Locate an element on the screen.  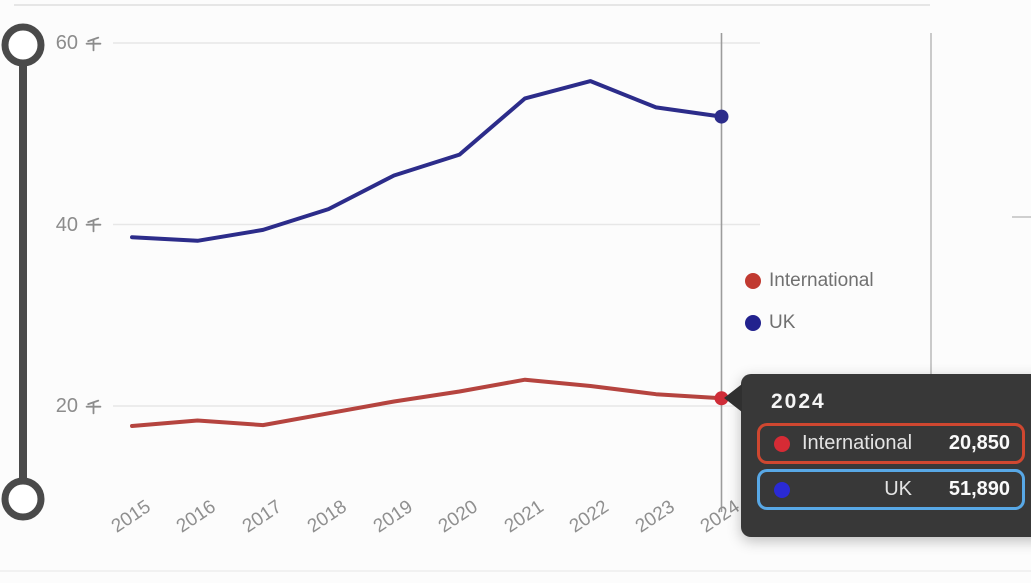
chart-legend: International UK is located at coordinates (809, 302).